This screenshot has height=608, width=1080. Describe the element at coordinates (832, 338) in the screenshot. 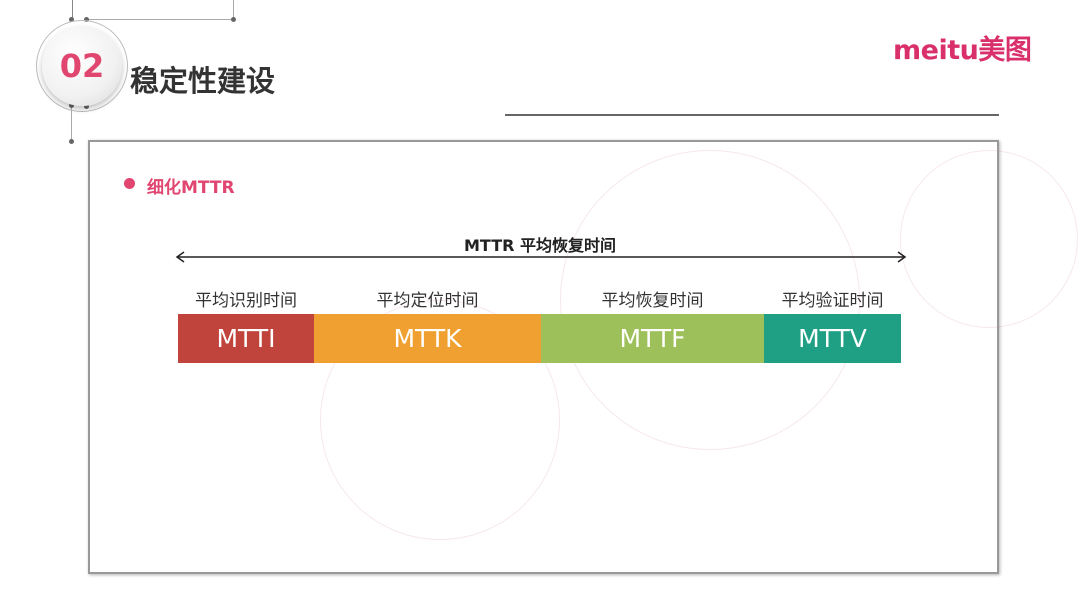

I see `stage-bar-mttv: MTTV` at that location.